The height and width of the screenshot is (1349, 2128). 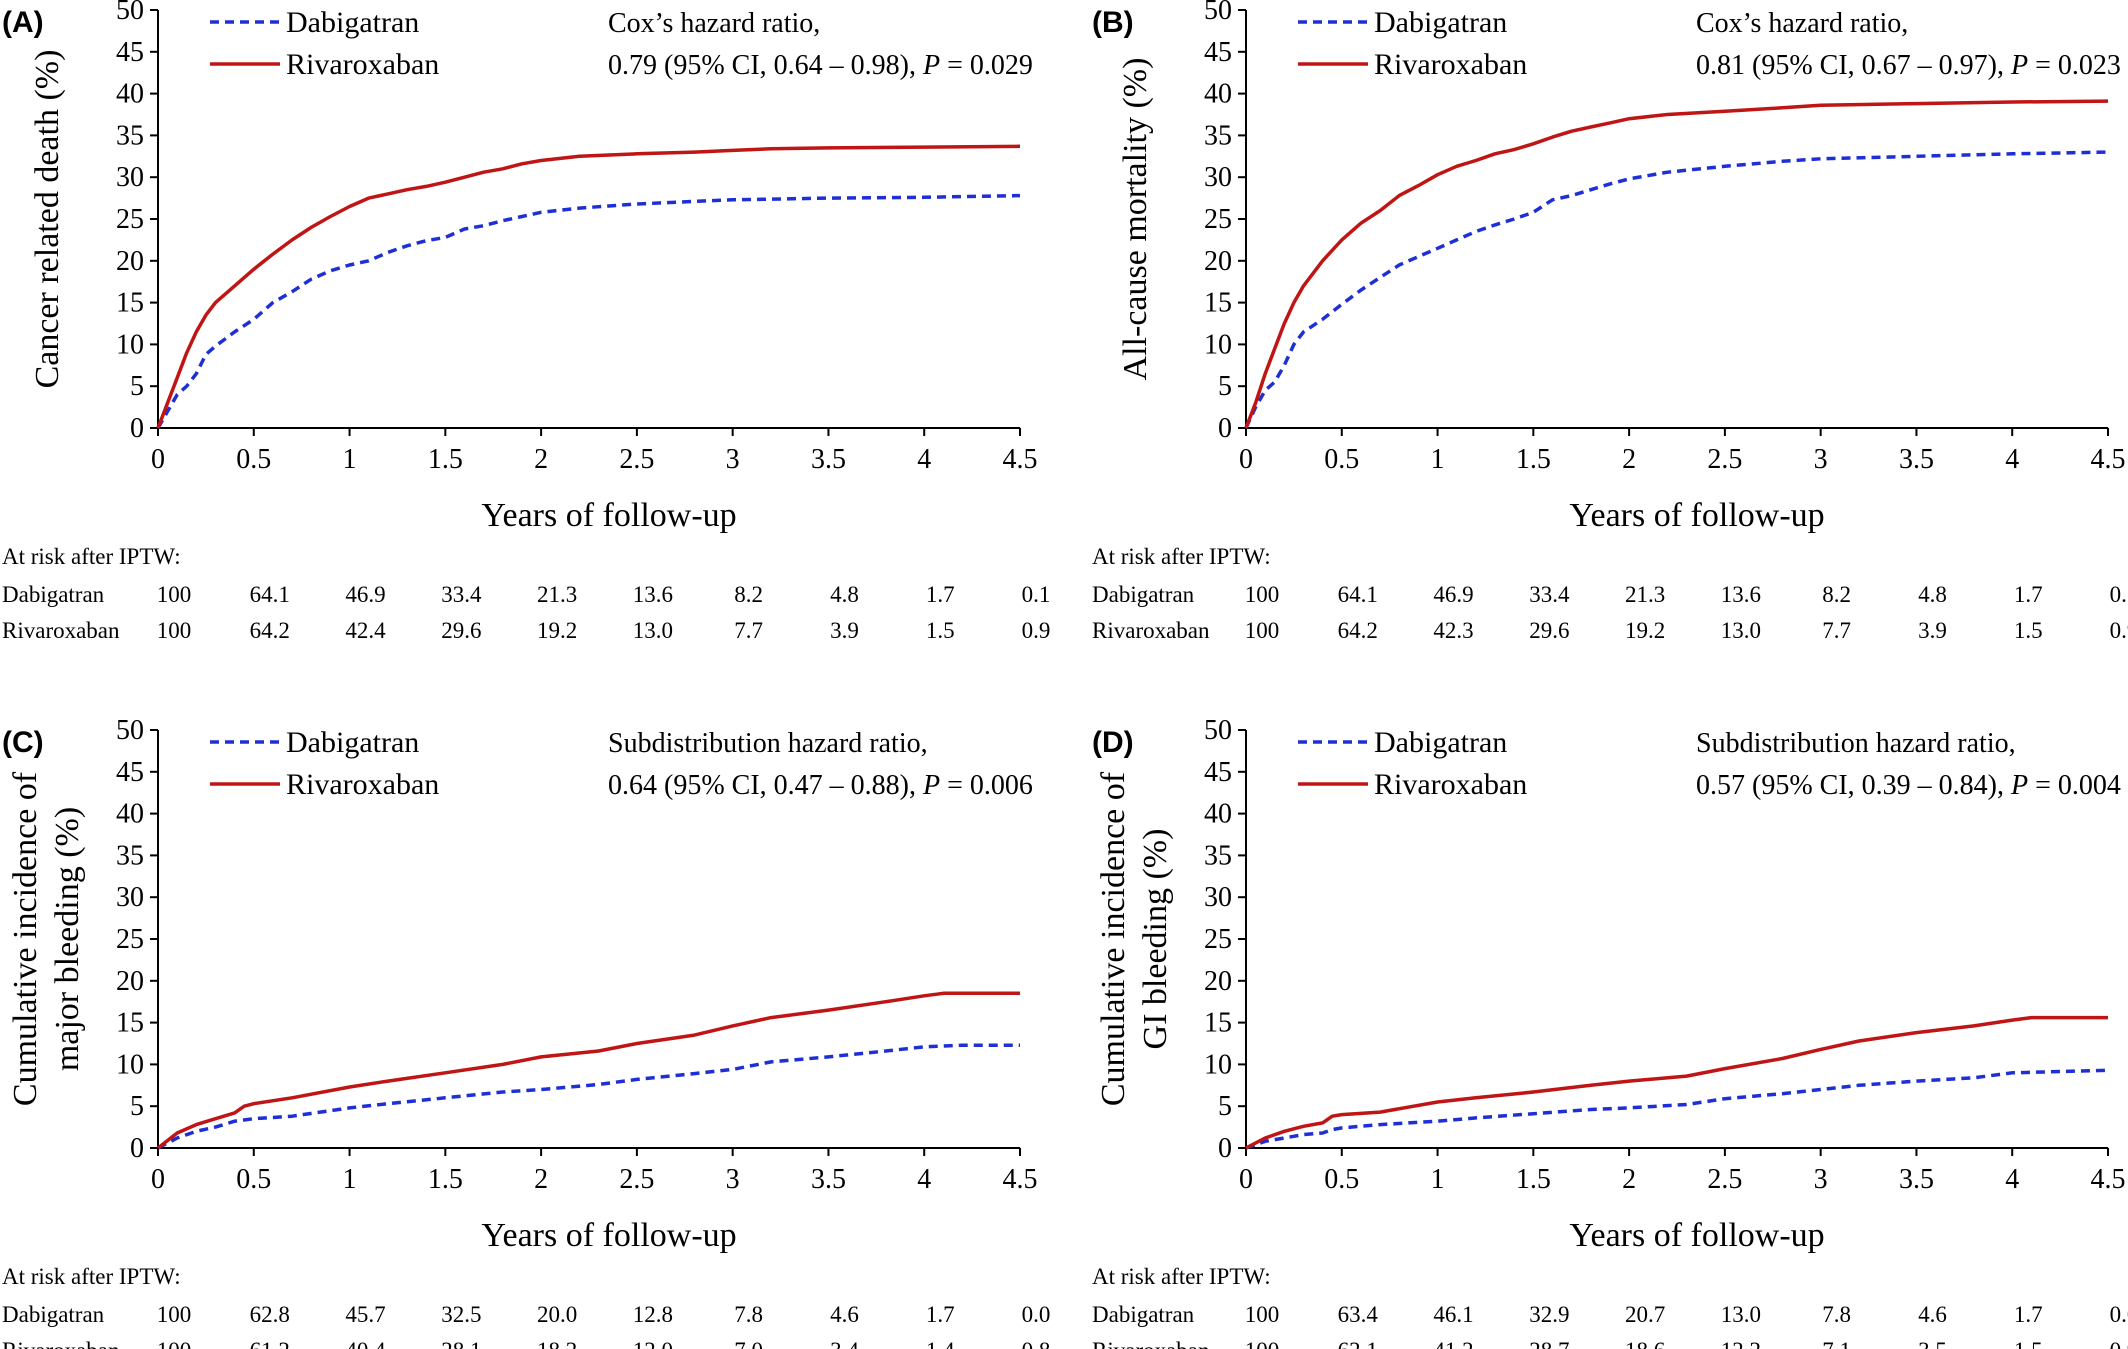 What do you see at coordinates (2119, 1343) in the screenshot?
I see `at-risk-value: 0.9` at bounding box center [2119, 1343].